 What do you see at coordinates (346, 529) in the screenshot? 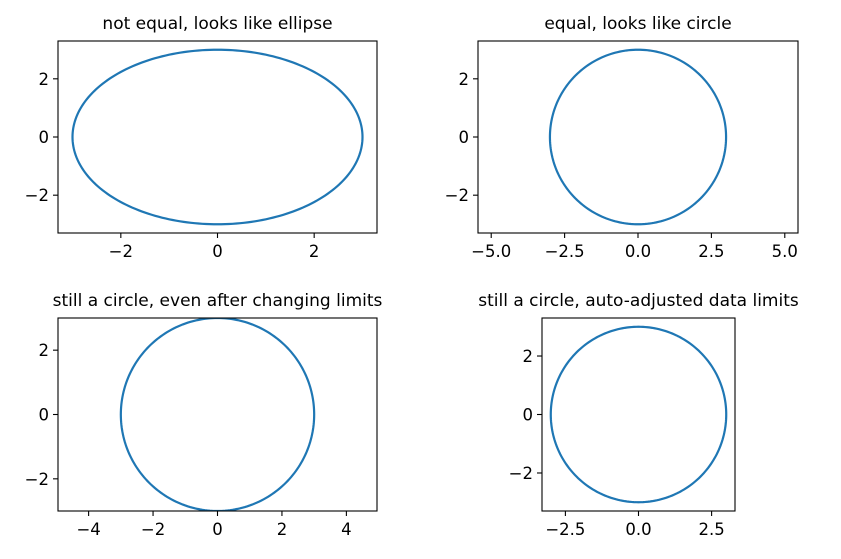
I see `x-tick-label: 4` at bounding box center [346, 529].